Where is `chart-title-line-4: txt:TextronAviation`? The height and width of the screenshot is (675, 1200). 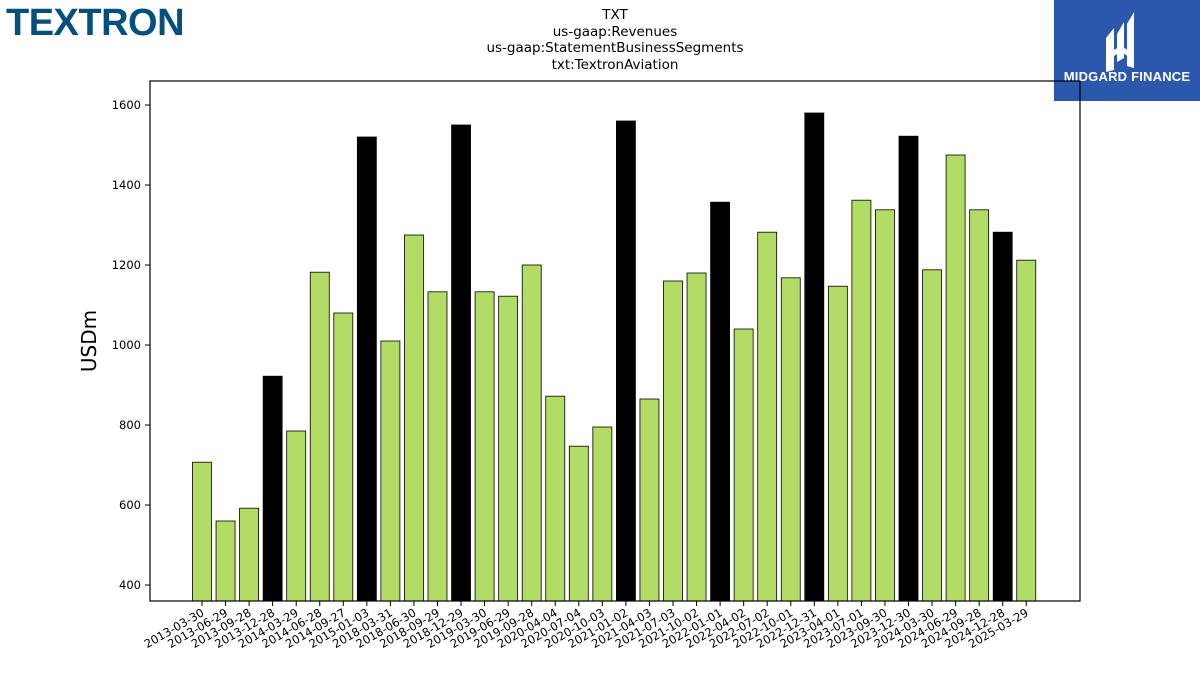
chart-title-line-4: txt:TextronAviation is located at coordinates (615, 64).